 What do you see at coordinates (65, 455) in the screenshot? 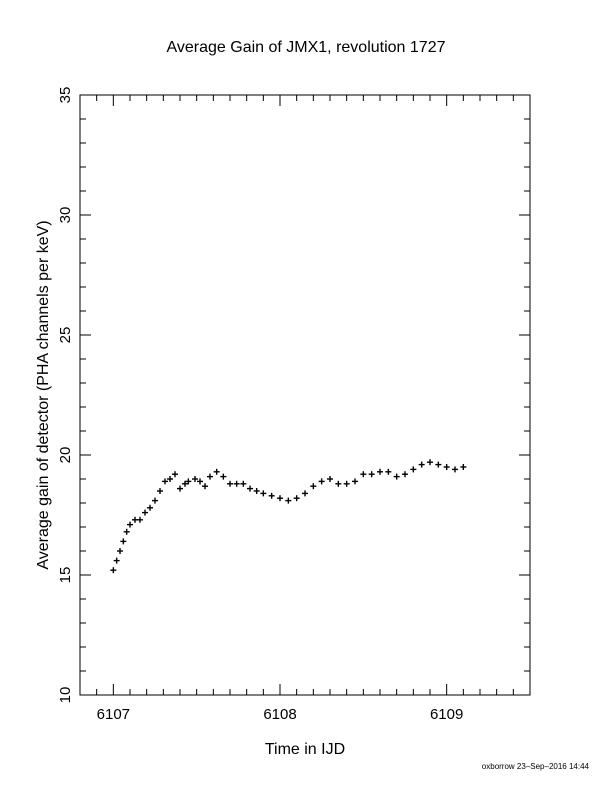
I see `y-tick-label: 20` at bounding box center [65, 455].